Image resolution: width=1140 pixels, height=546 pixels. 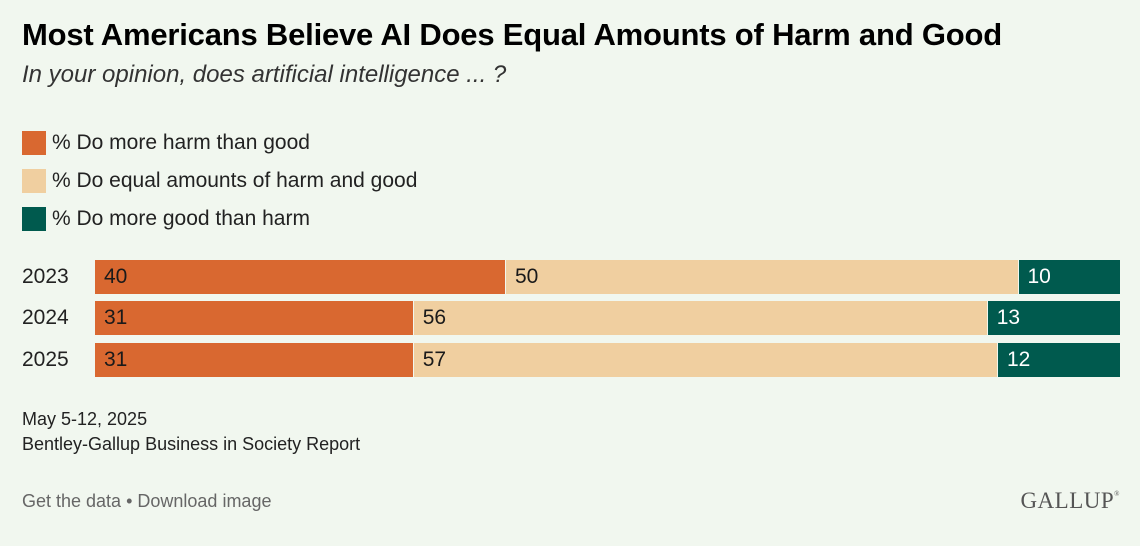 What do you see at coordinates (761, 277) in the screenshot?
I see `bar-segment-equal: 50` at bounding box center [761, 277].